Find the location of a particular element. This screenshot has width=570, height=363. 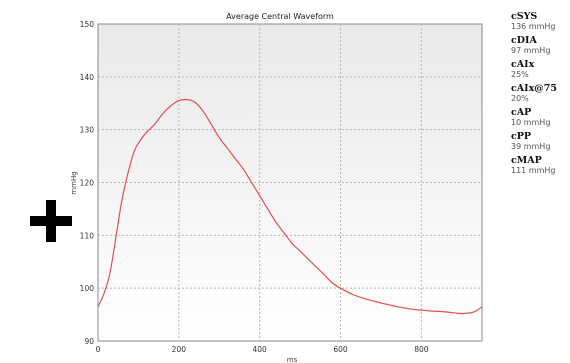

metric-name: cAIx@75 is located at coordinates (534, 88).